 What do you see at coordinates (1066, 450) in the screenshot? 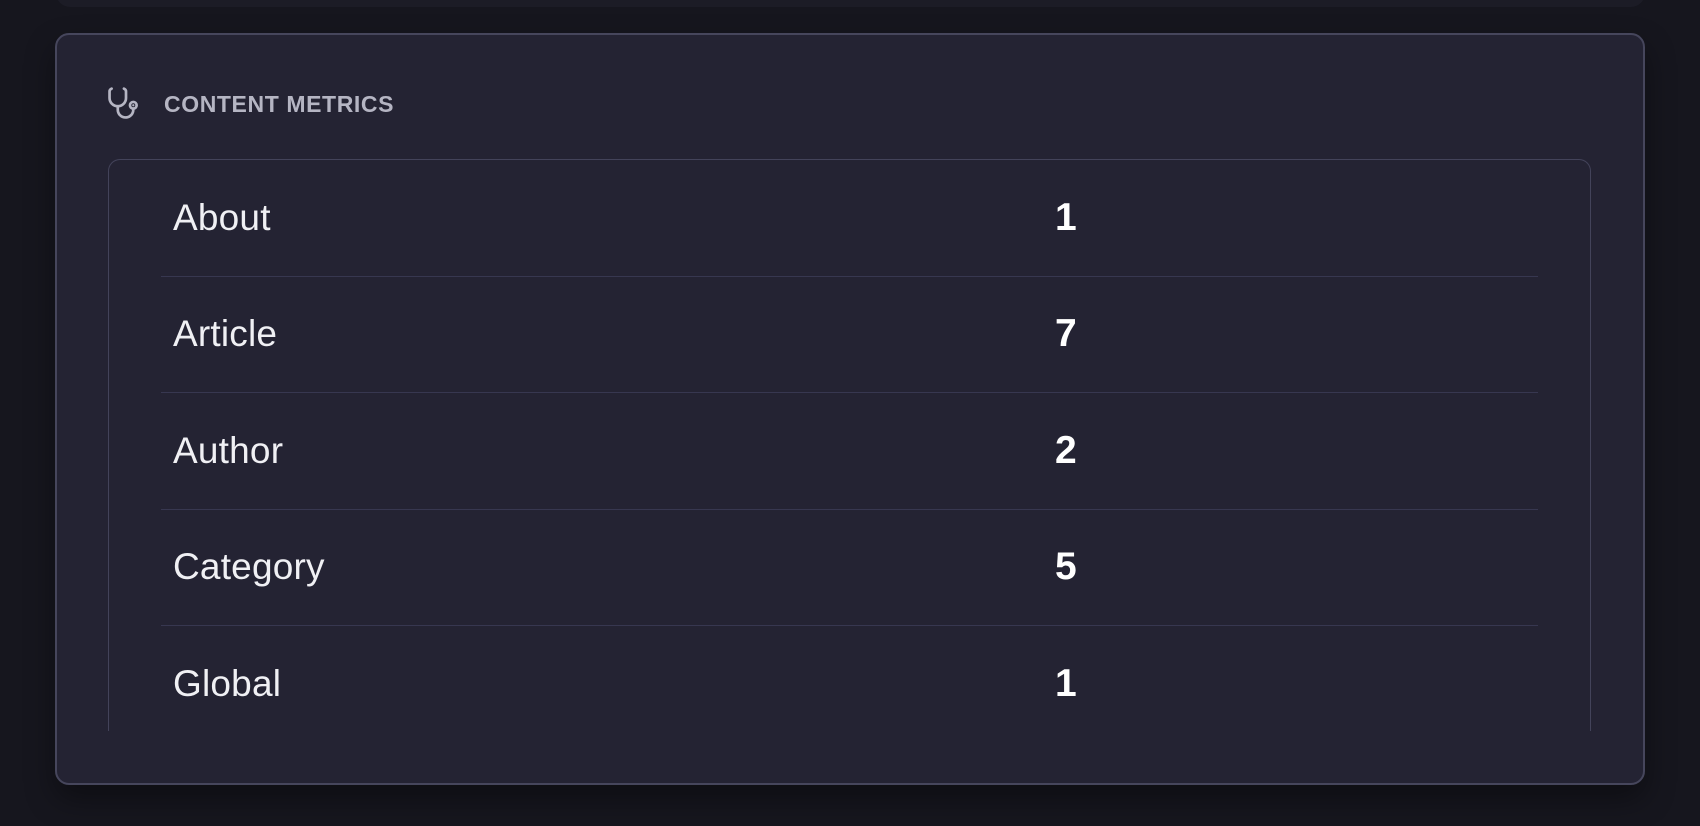
I see `metric-value: 2` at bounding box center [1066, 450].